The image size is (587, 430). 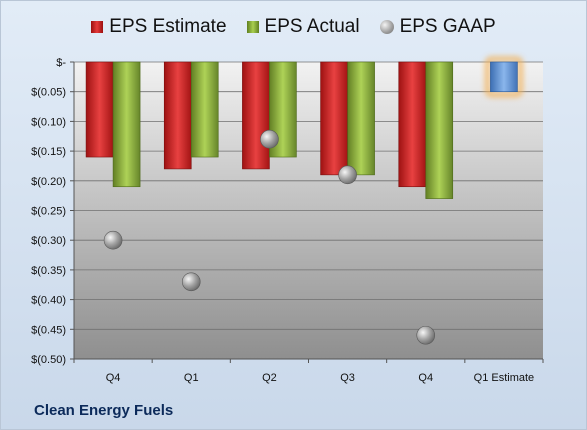 I want to click on y-tick-label: $(0.15), so click(x=48, y=152).